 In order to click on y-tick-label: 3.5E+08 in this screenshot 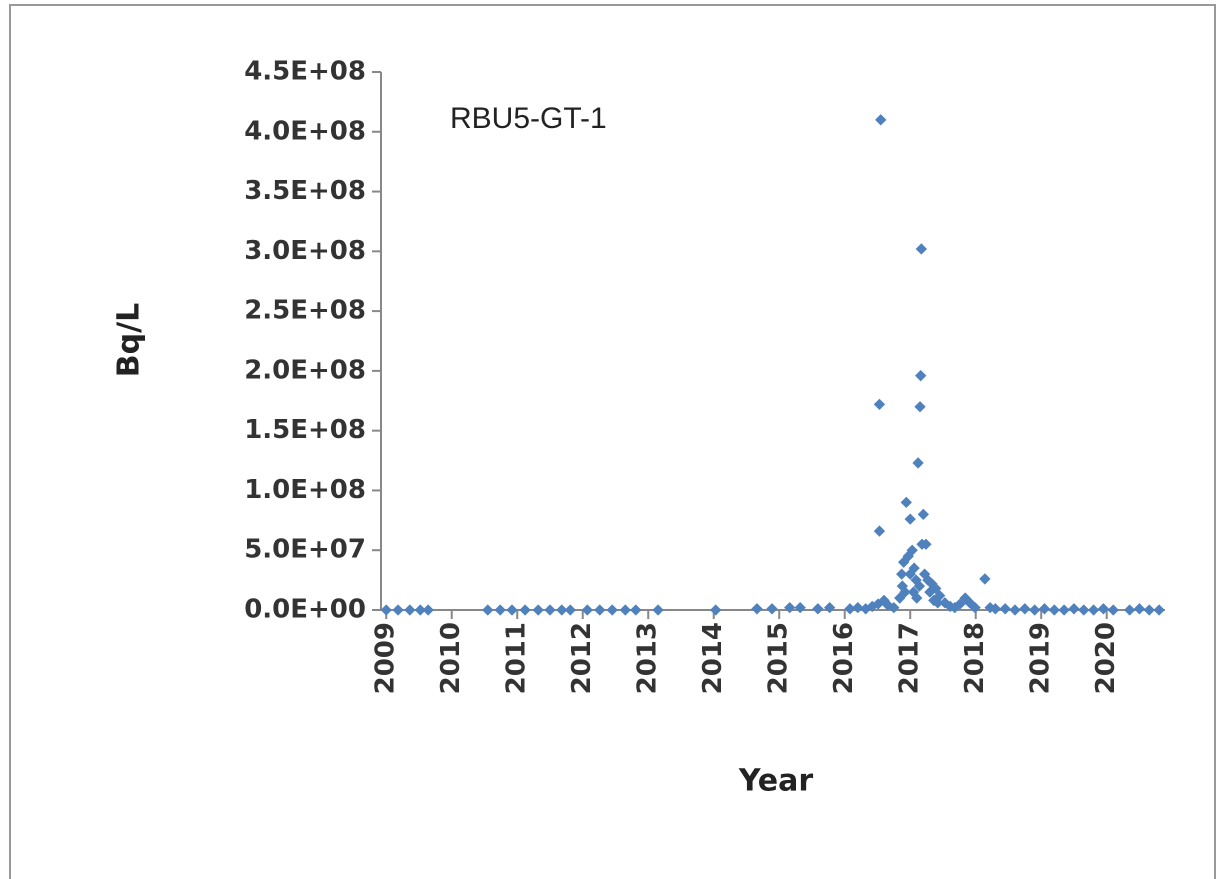, I will do `click(305, 191)`.